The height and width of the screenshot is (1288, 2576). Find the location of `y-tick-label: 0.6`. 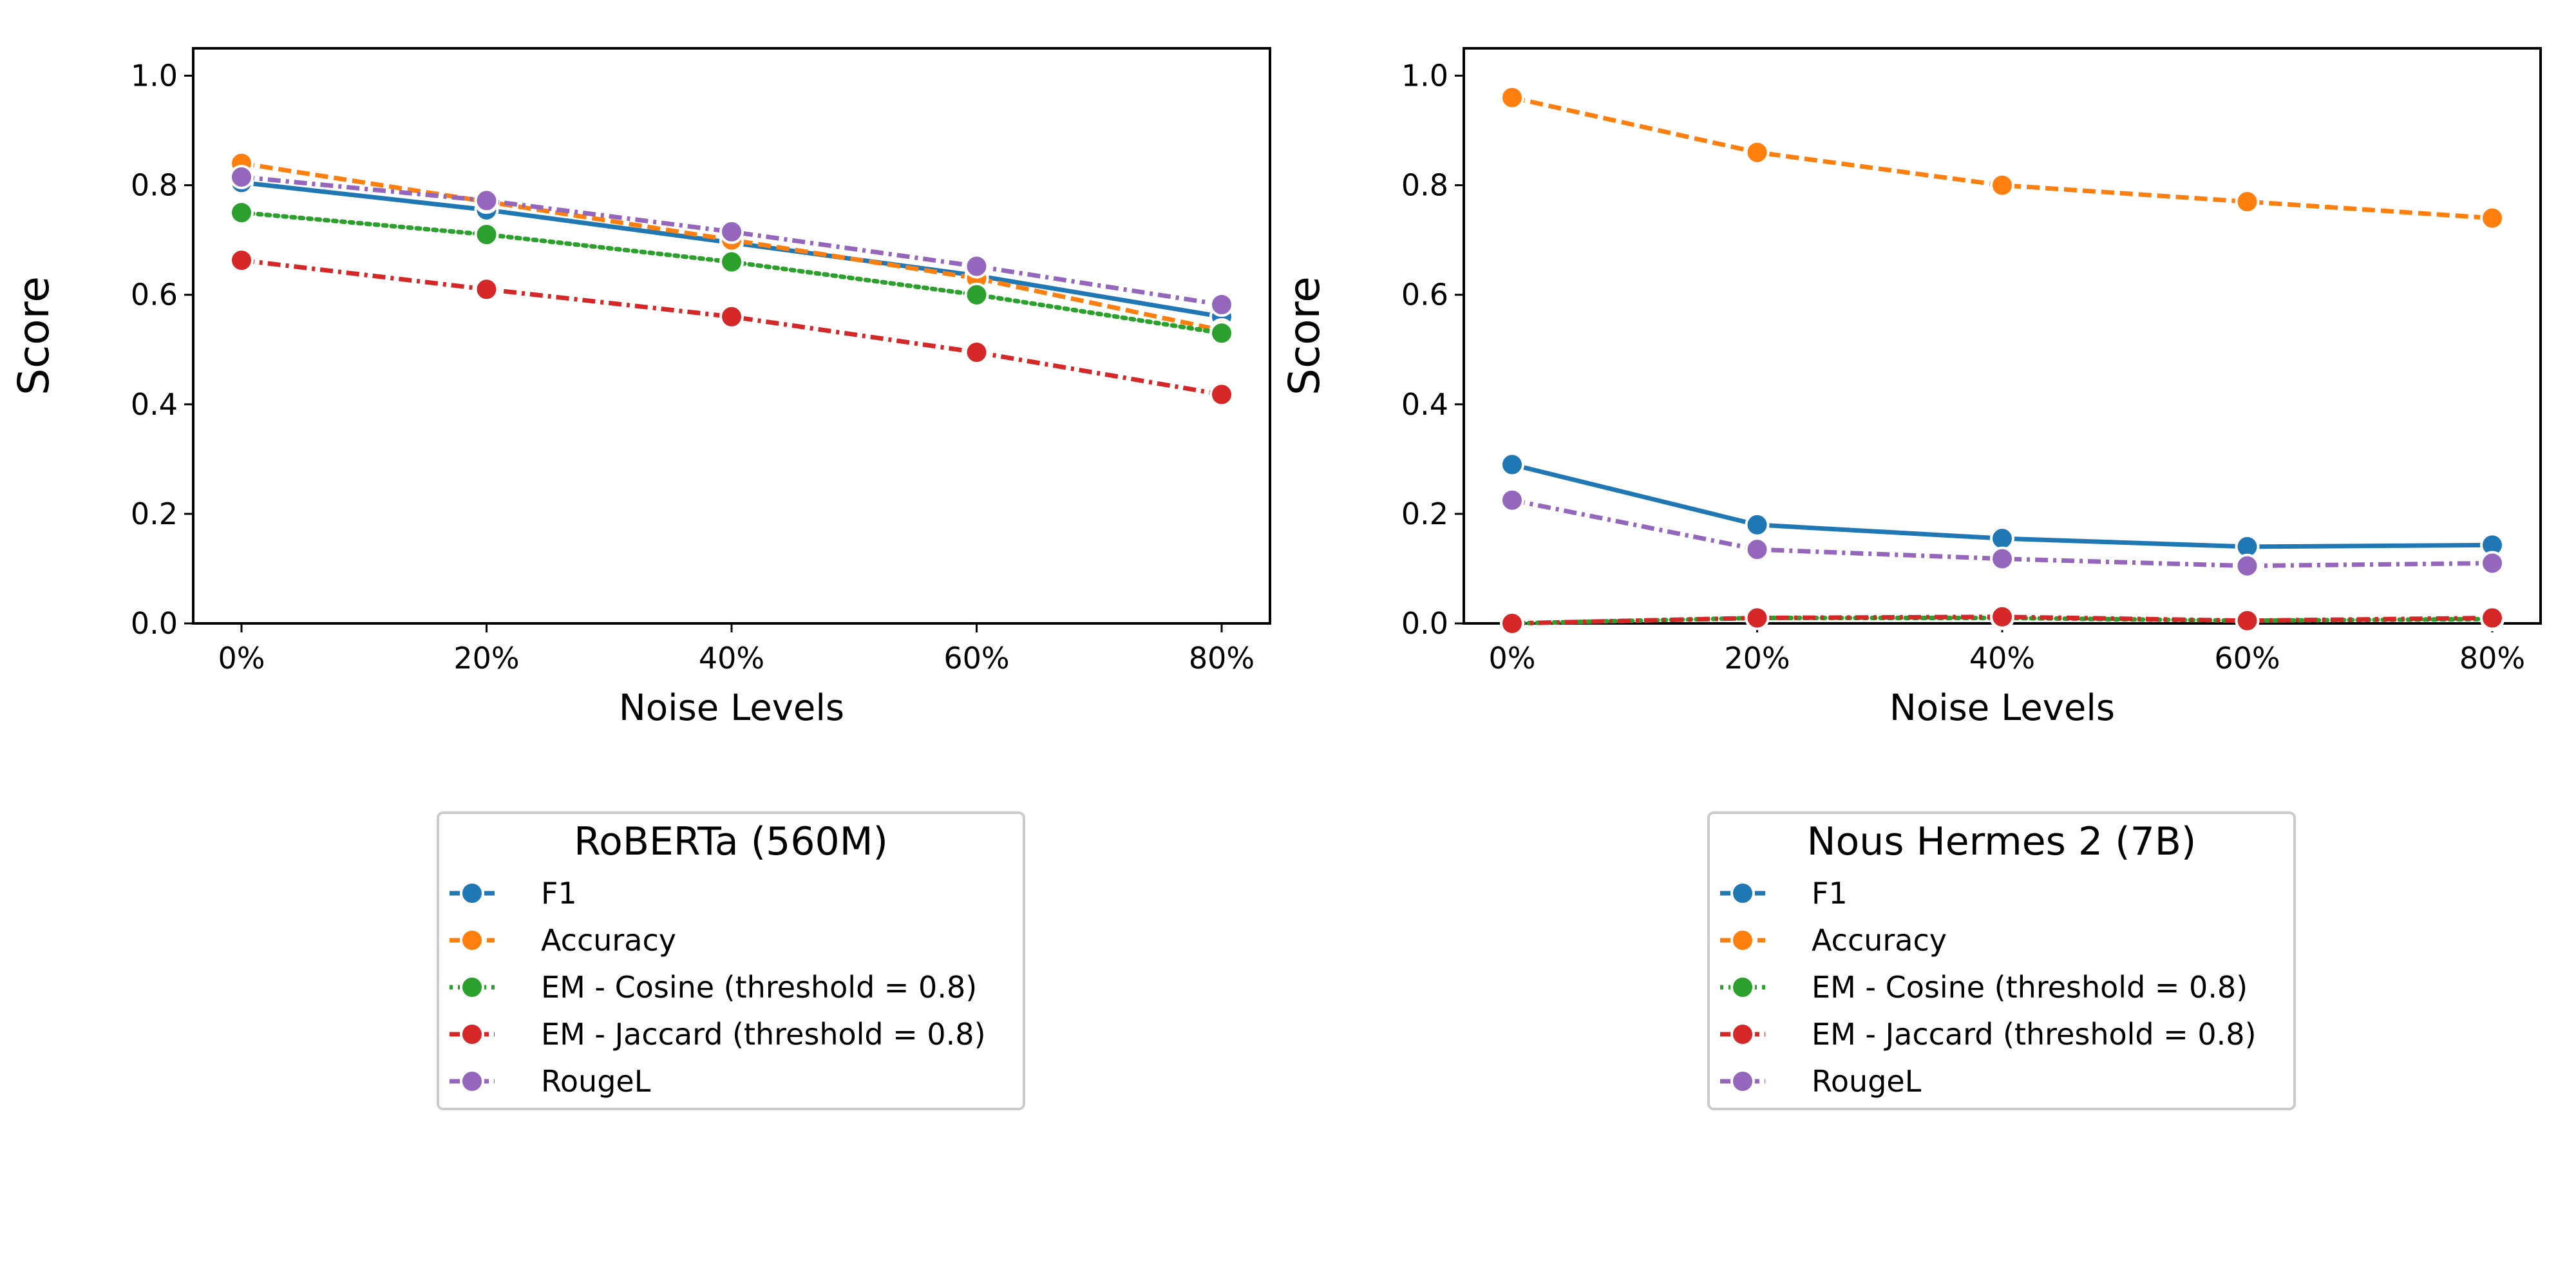

y-tick-label: 0.6 is located at coordinates (1424, 295).